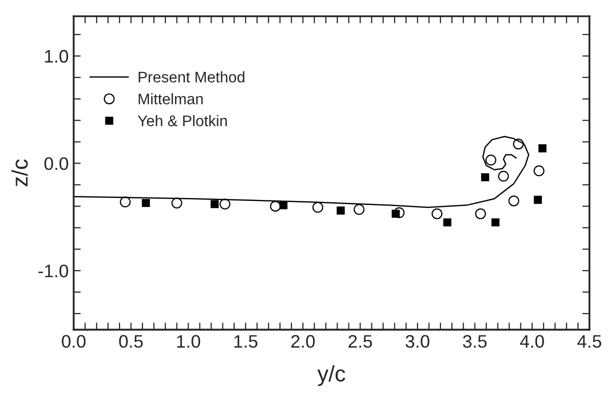  What do you see at coordinates (56, 56) in the screenshot?
I see `y-tick-label: 1.0` at bounding box center [56, 56].